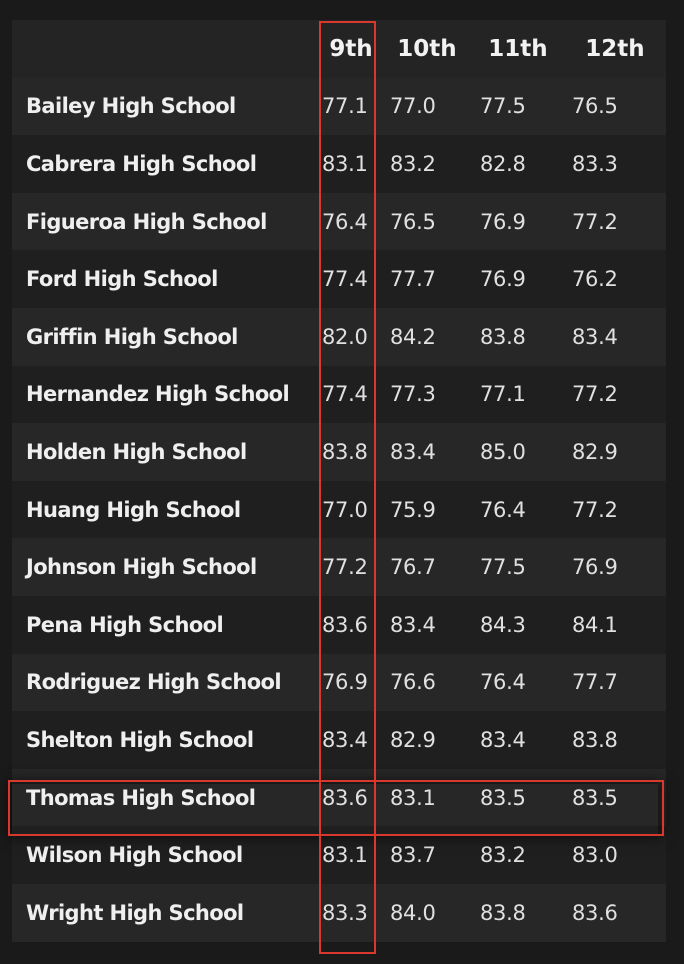 Image resolution: width=684 pixels, height=964 pixels. I want to click on score-cell-12th: 84.1, so click(595, 624).